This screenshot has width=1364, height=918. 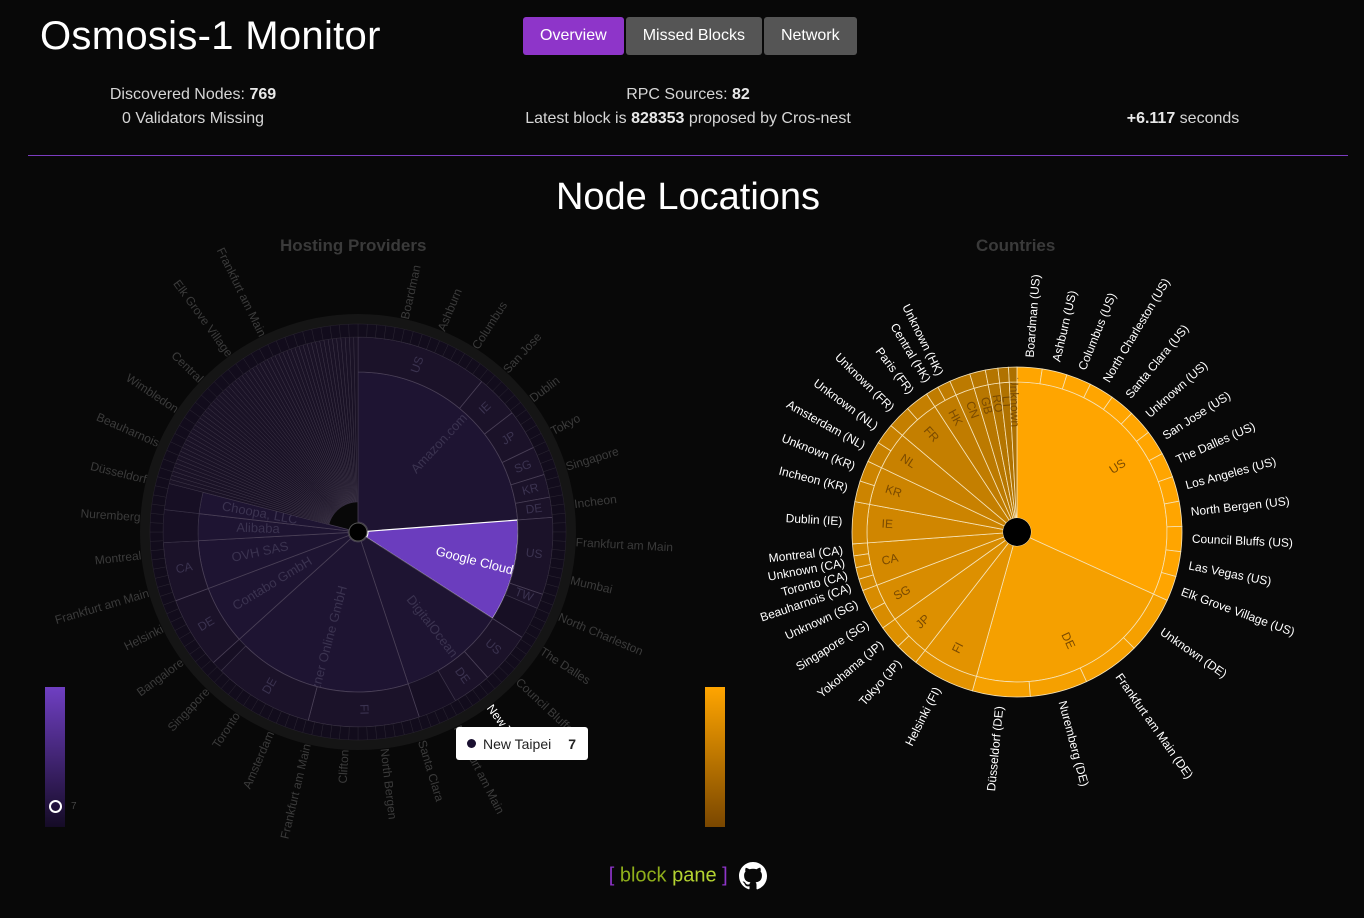 What do you see at coordinates (189, 710) in the screenshot?
I see `city-label-singapore: Singapore` at bounding box center [189, 710].